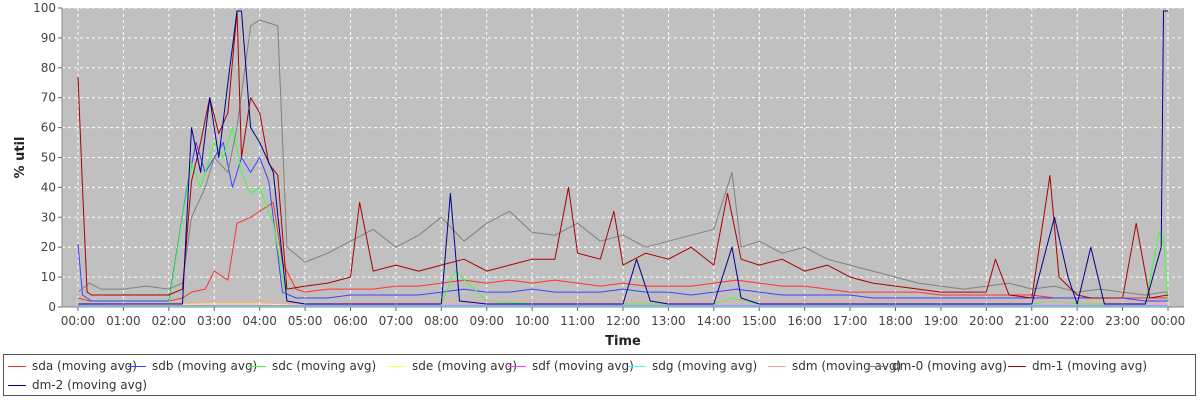  Describe the element at coordinates (850, 321) in the screenshot. I see `x-tick-label: 17:00` at that location.